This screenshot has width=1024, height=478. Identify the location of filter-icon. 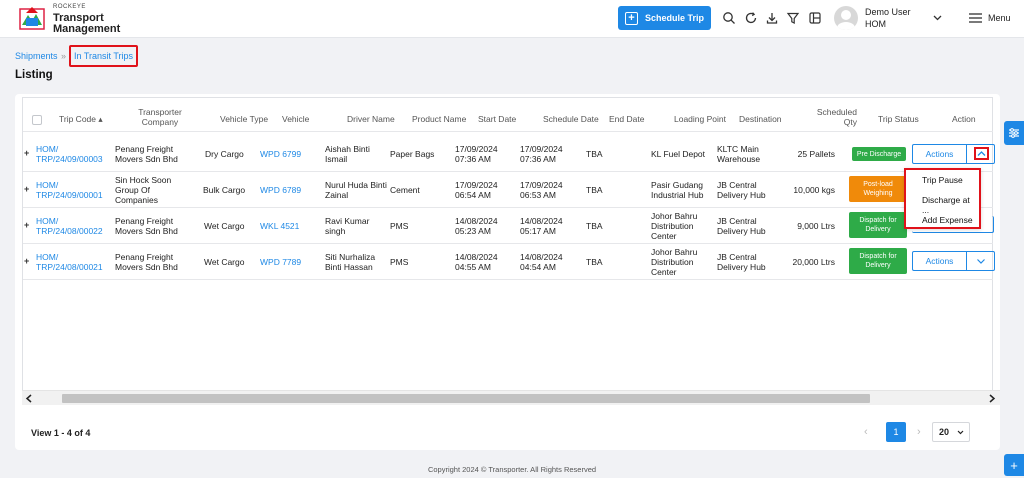
(793, 18).